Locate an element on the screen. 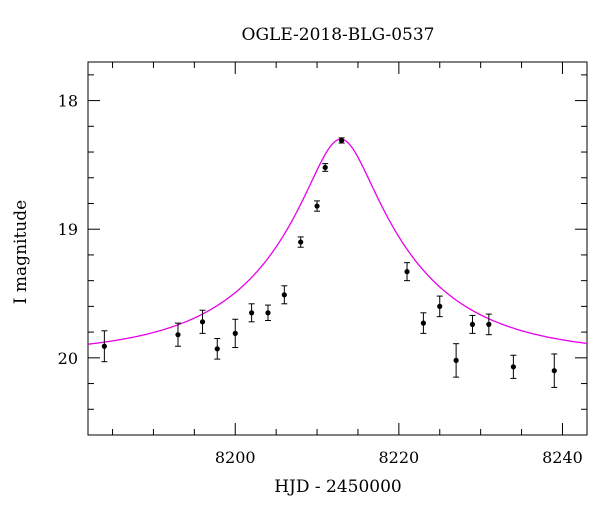 The image size is (600, 512). chart-title: OGLE-2018-BLG-0537 is located at coordinates (338, 35).